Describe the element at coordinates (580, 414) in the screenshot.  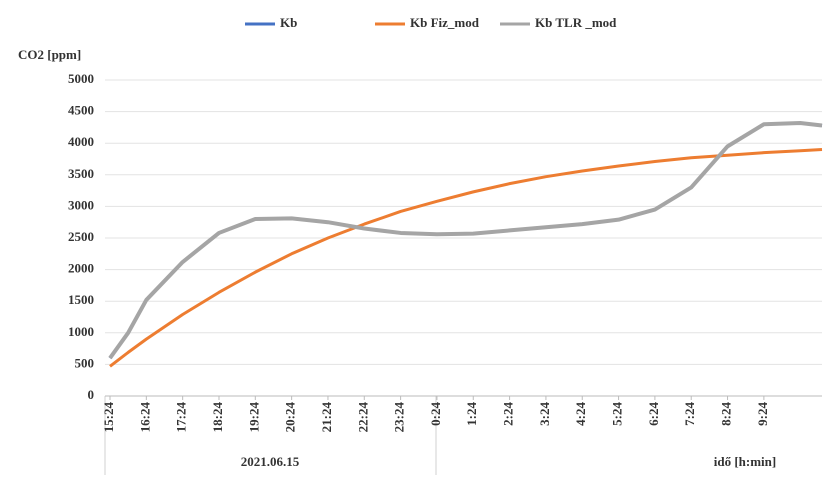
I see `x-tick-label: 4:24` at that location.